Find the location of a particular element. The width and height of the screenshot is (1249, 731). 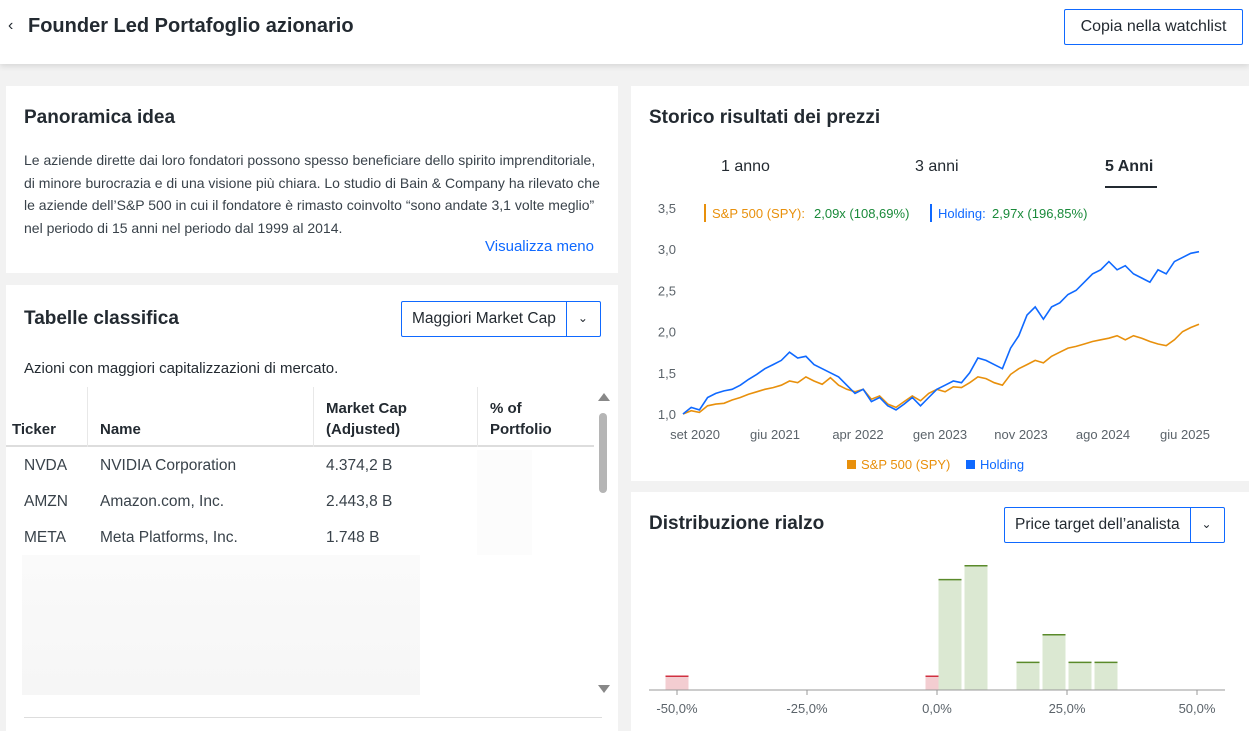

legend-spy-label: S&P 500 (SPY): is located at coordinates (758, 213).